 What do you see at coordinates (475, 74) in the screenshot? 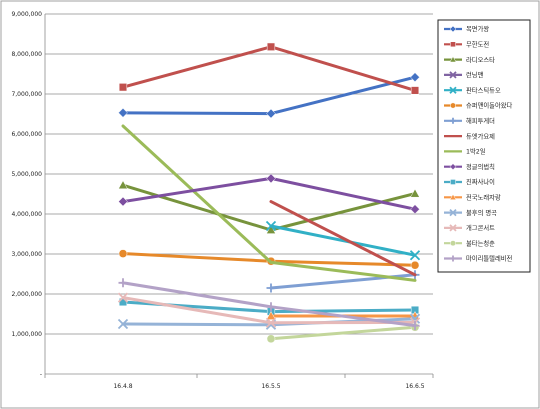
I see `legend-label: 런닝맨` at bounding box center [475, 74].